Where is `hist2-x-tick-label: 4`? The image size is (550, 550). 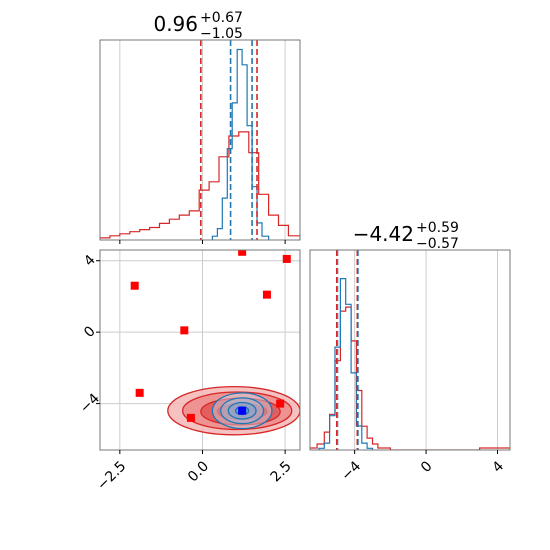
hist2-x-tick-label: 4 is located at coordinates (498, 467).